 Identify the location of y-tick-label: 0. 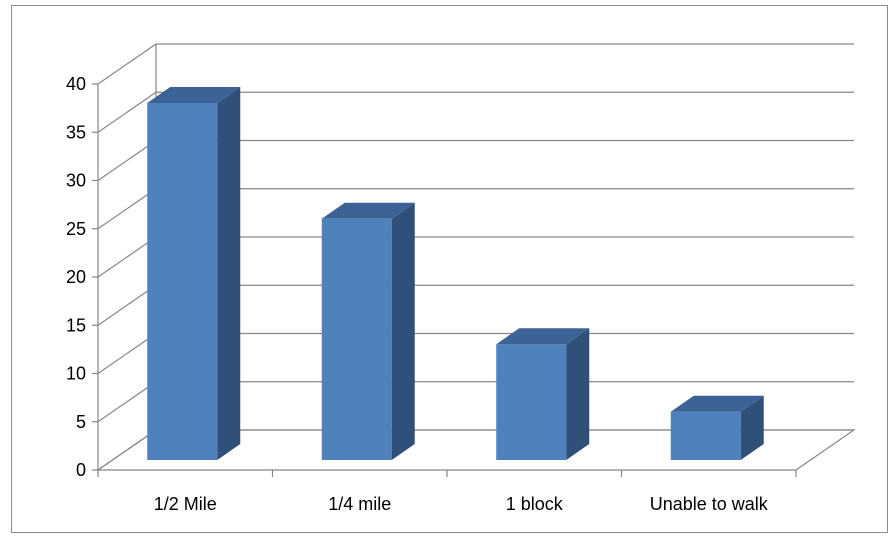
(81, 470).